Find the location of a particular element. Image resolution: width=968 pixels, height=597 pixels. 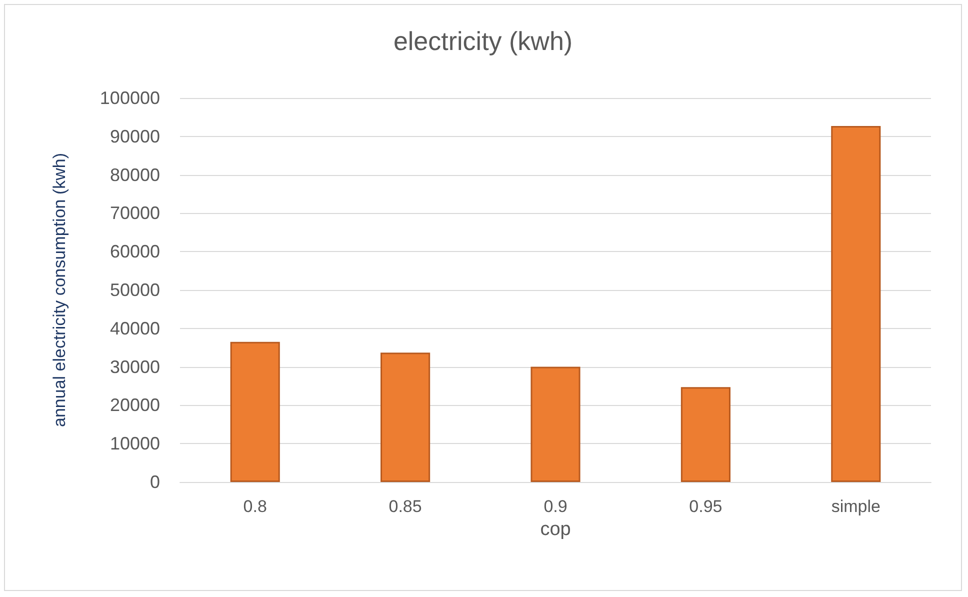

x-tick-label: 0.85 is located at coordinates (405, 506).